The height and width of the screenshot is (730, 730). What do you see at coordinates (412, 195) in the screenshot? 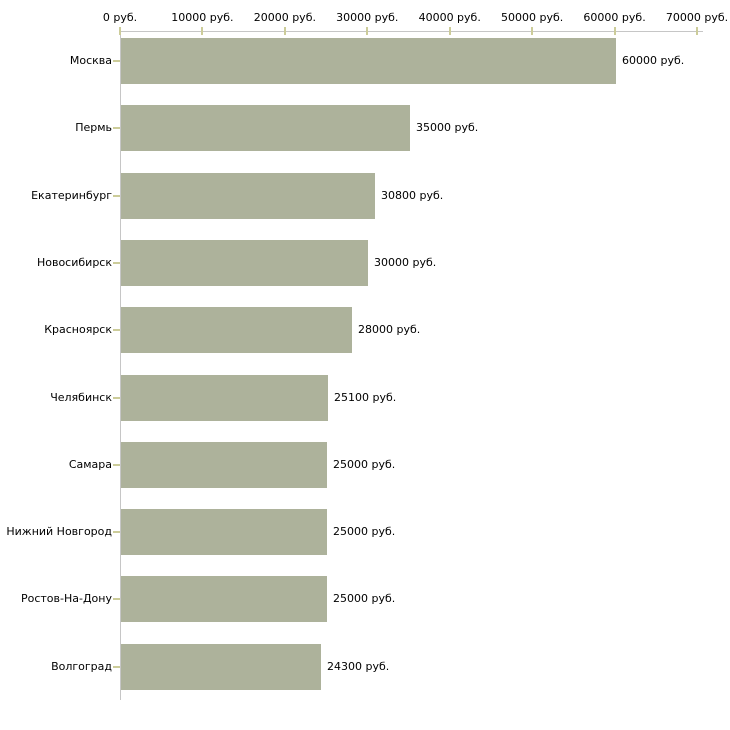
I see `value-label: 30800 руб.` at bounding box center [412, 195].